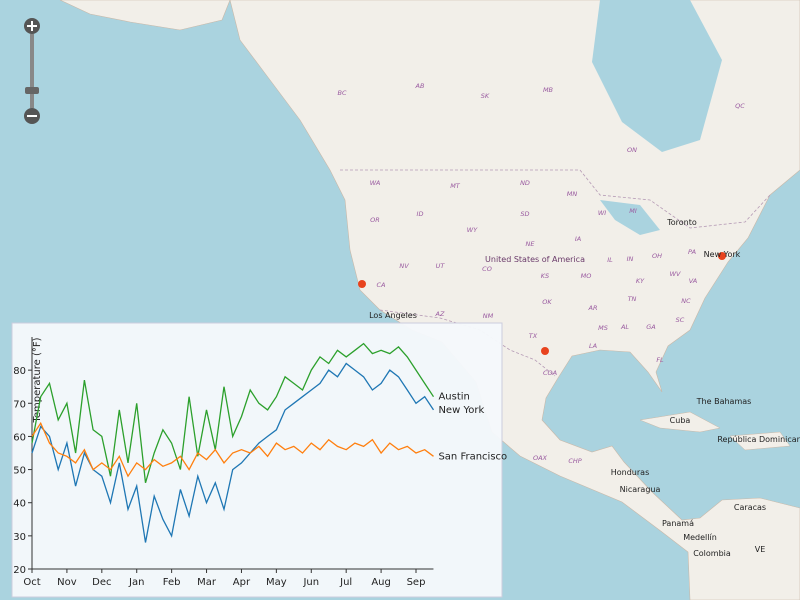  I want to click on region-label: LA, so click(593, 346).